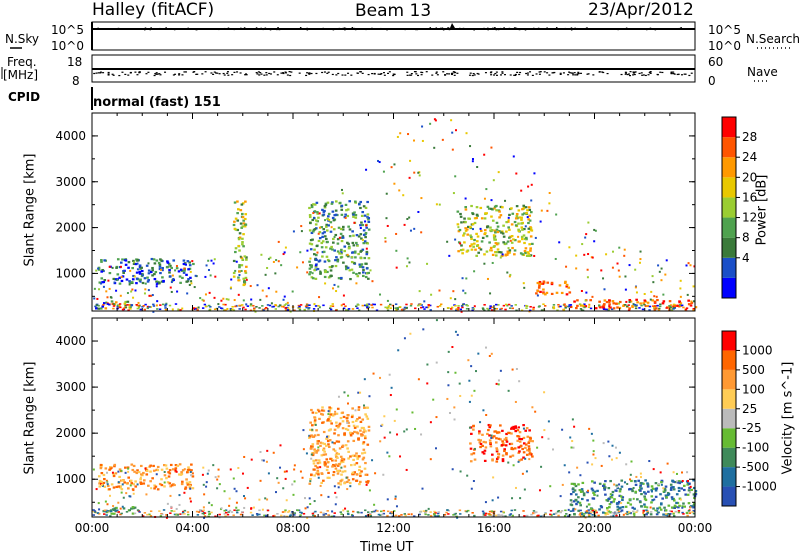 This screenshot has width=800, height=555. I want to click on colorbar-tick-label: 12, so click(749, 218).